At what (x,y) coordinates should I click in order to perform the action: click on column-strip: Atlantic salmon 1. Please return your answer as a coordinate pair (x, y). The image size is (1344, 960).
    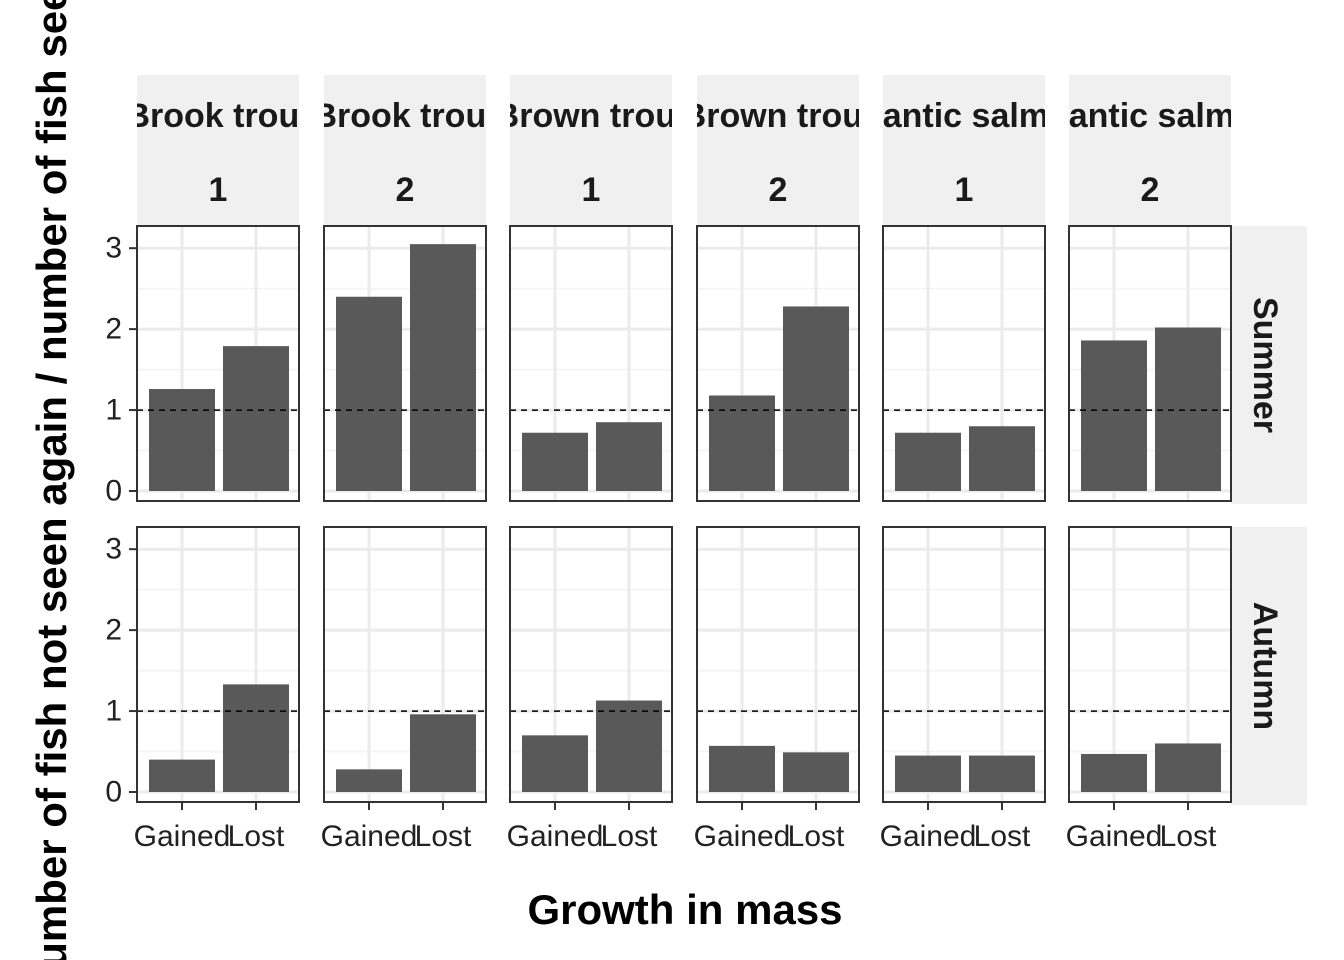
    Looking at the image, I should click on (964, 150).